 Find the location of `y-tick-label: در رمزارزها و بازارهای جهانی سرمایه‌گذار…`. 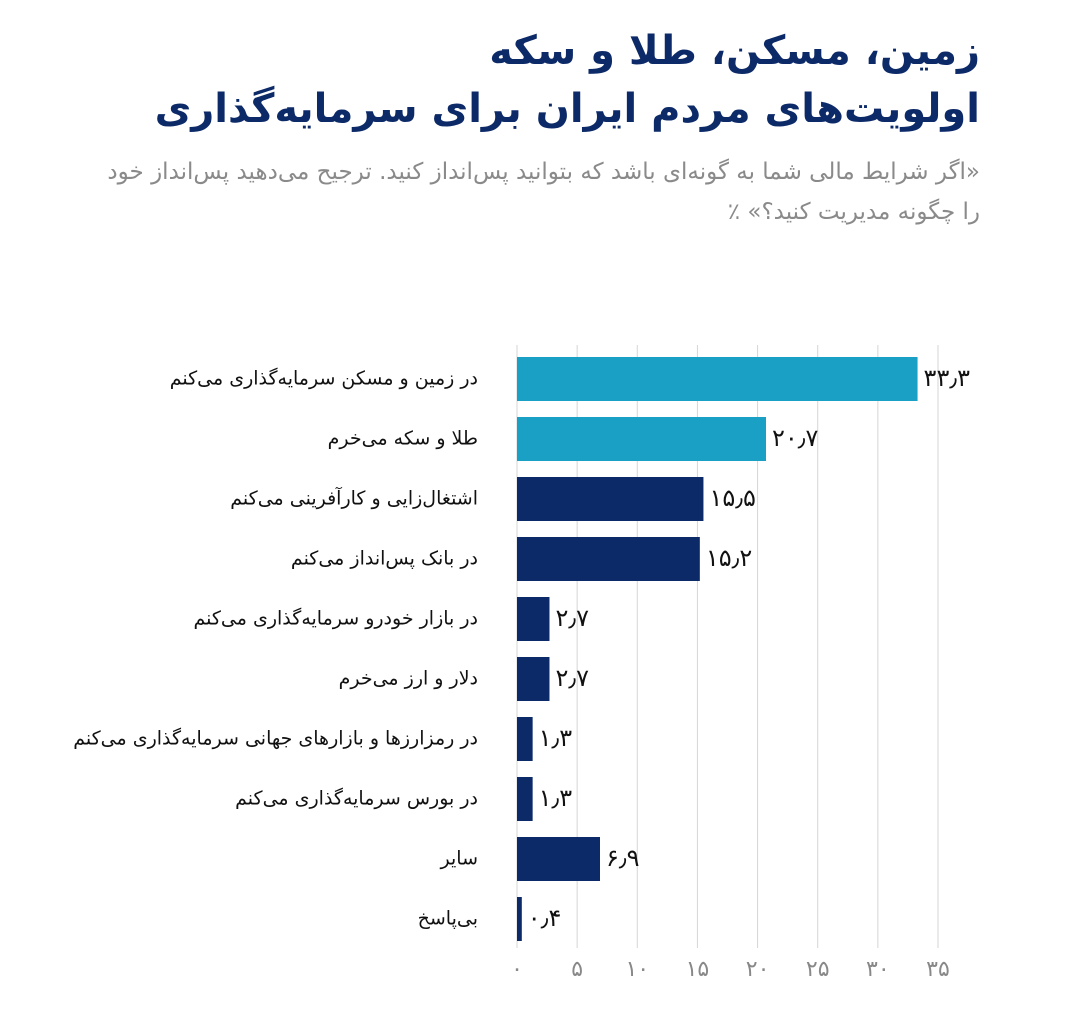

y-tick-label: در رمزارزها و بازارهای جهانی سرمایه‌گذار… is located at coordinates (275, 738).